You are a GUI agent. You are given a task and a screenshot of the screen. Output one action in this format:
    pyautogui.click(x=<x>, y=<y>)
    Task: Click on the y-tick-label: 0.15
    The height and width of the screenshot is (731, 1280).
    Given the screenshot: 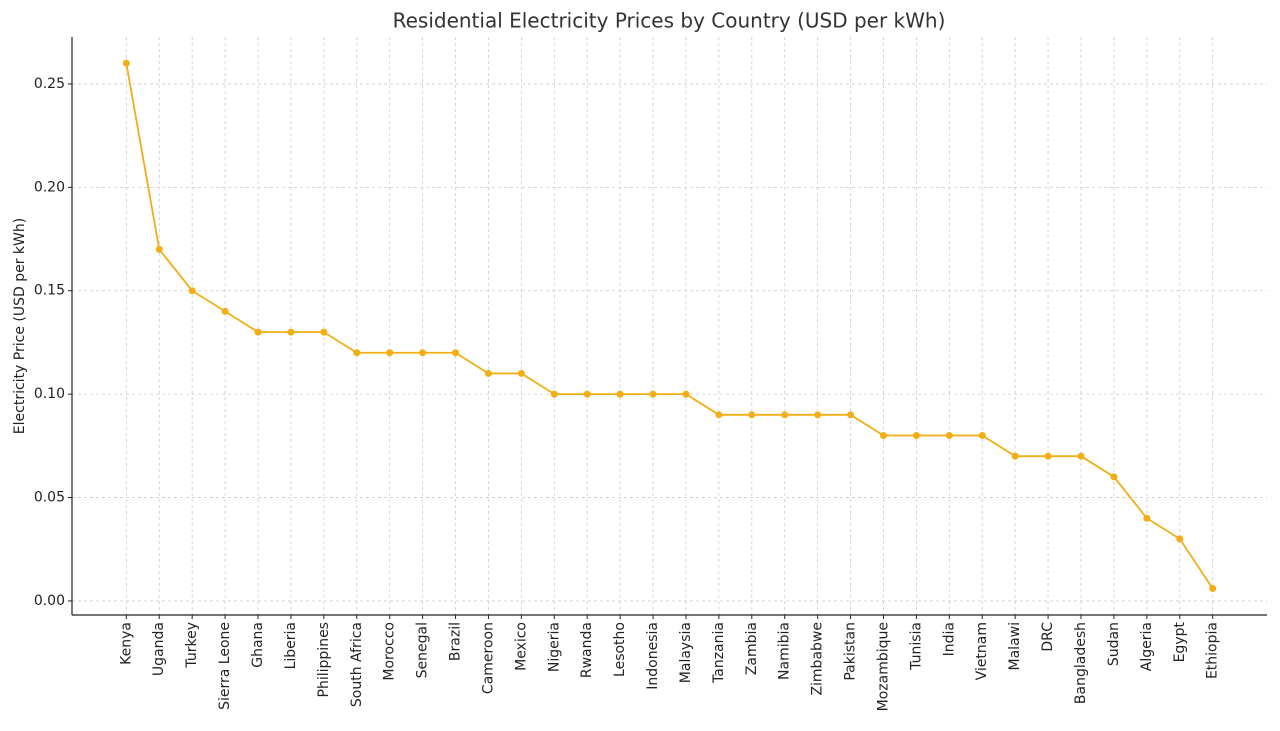 What is the action you would take?
    pyautogui.click(x=49, y=291)
    